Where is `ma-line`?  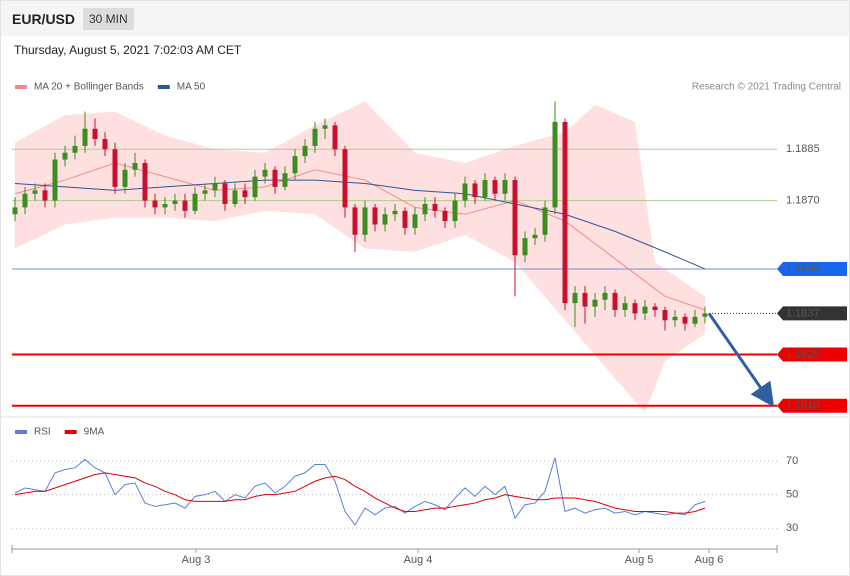 ma-line is located at coordinates (360, 224).